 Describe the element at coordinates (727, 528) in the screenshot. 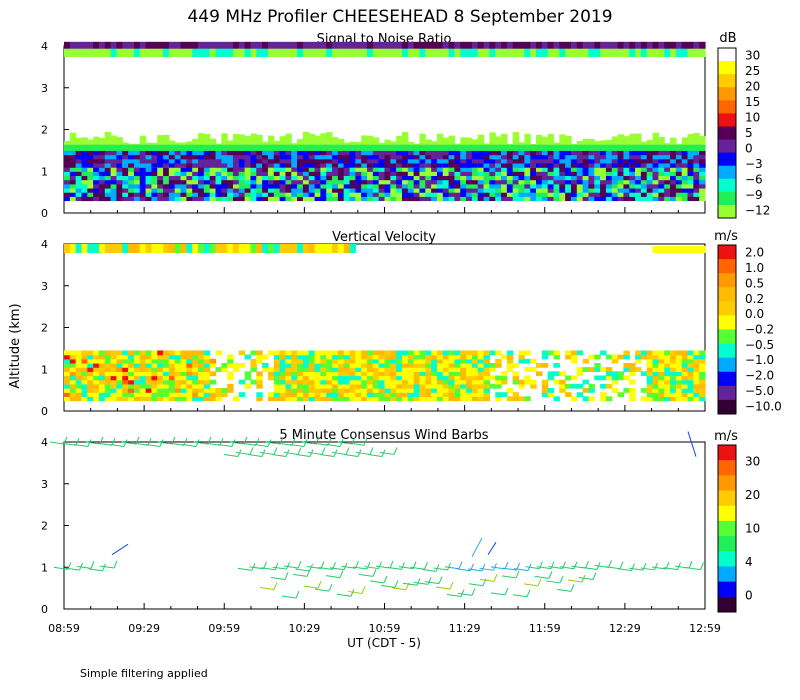

I see `colorbar-swatch` at that location.